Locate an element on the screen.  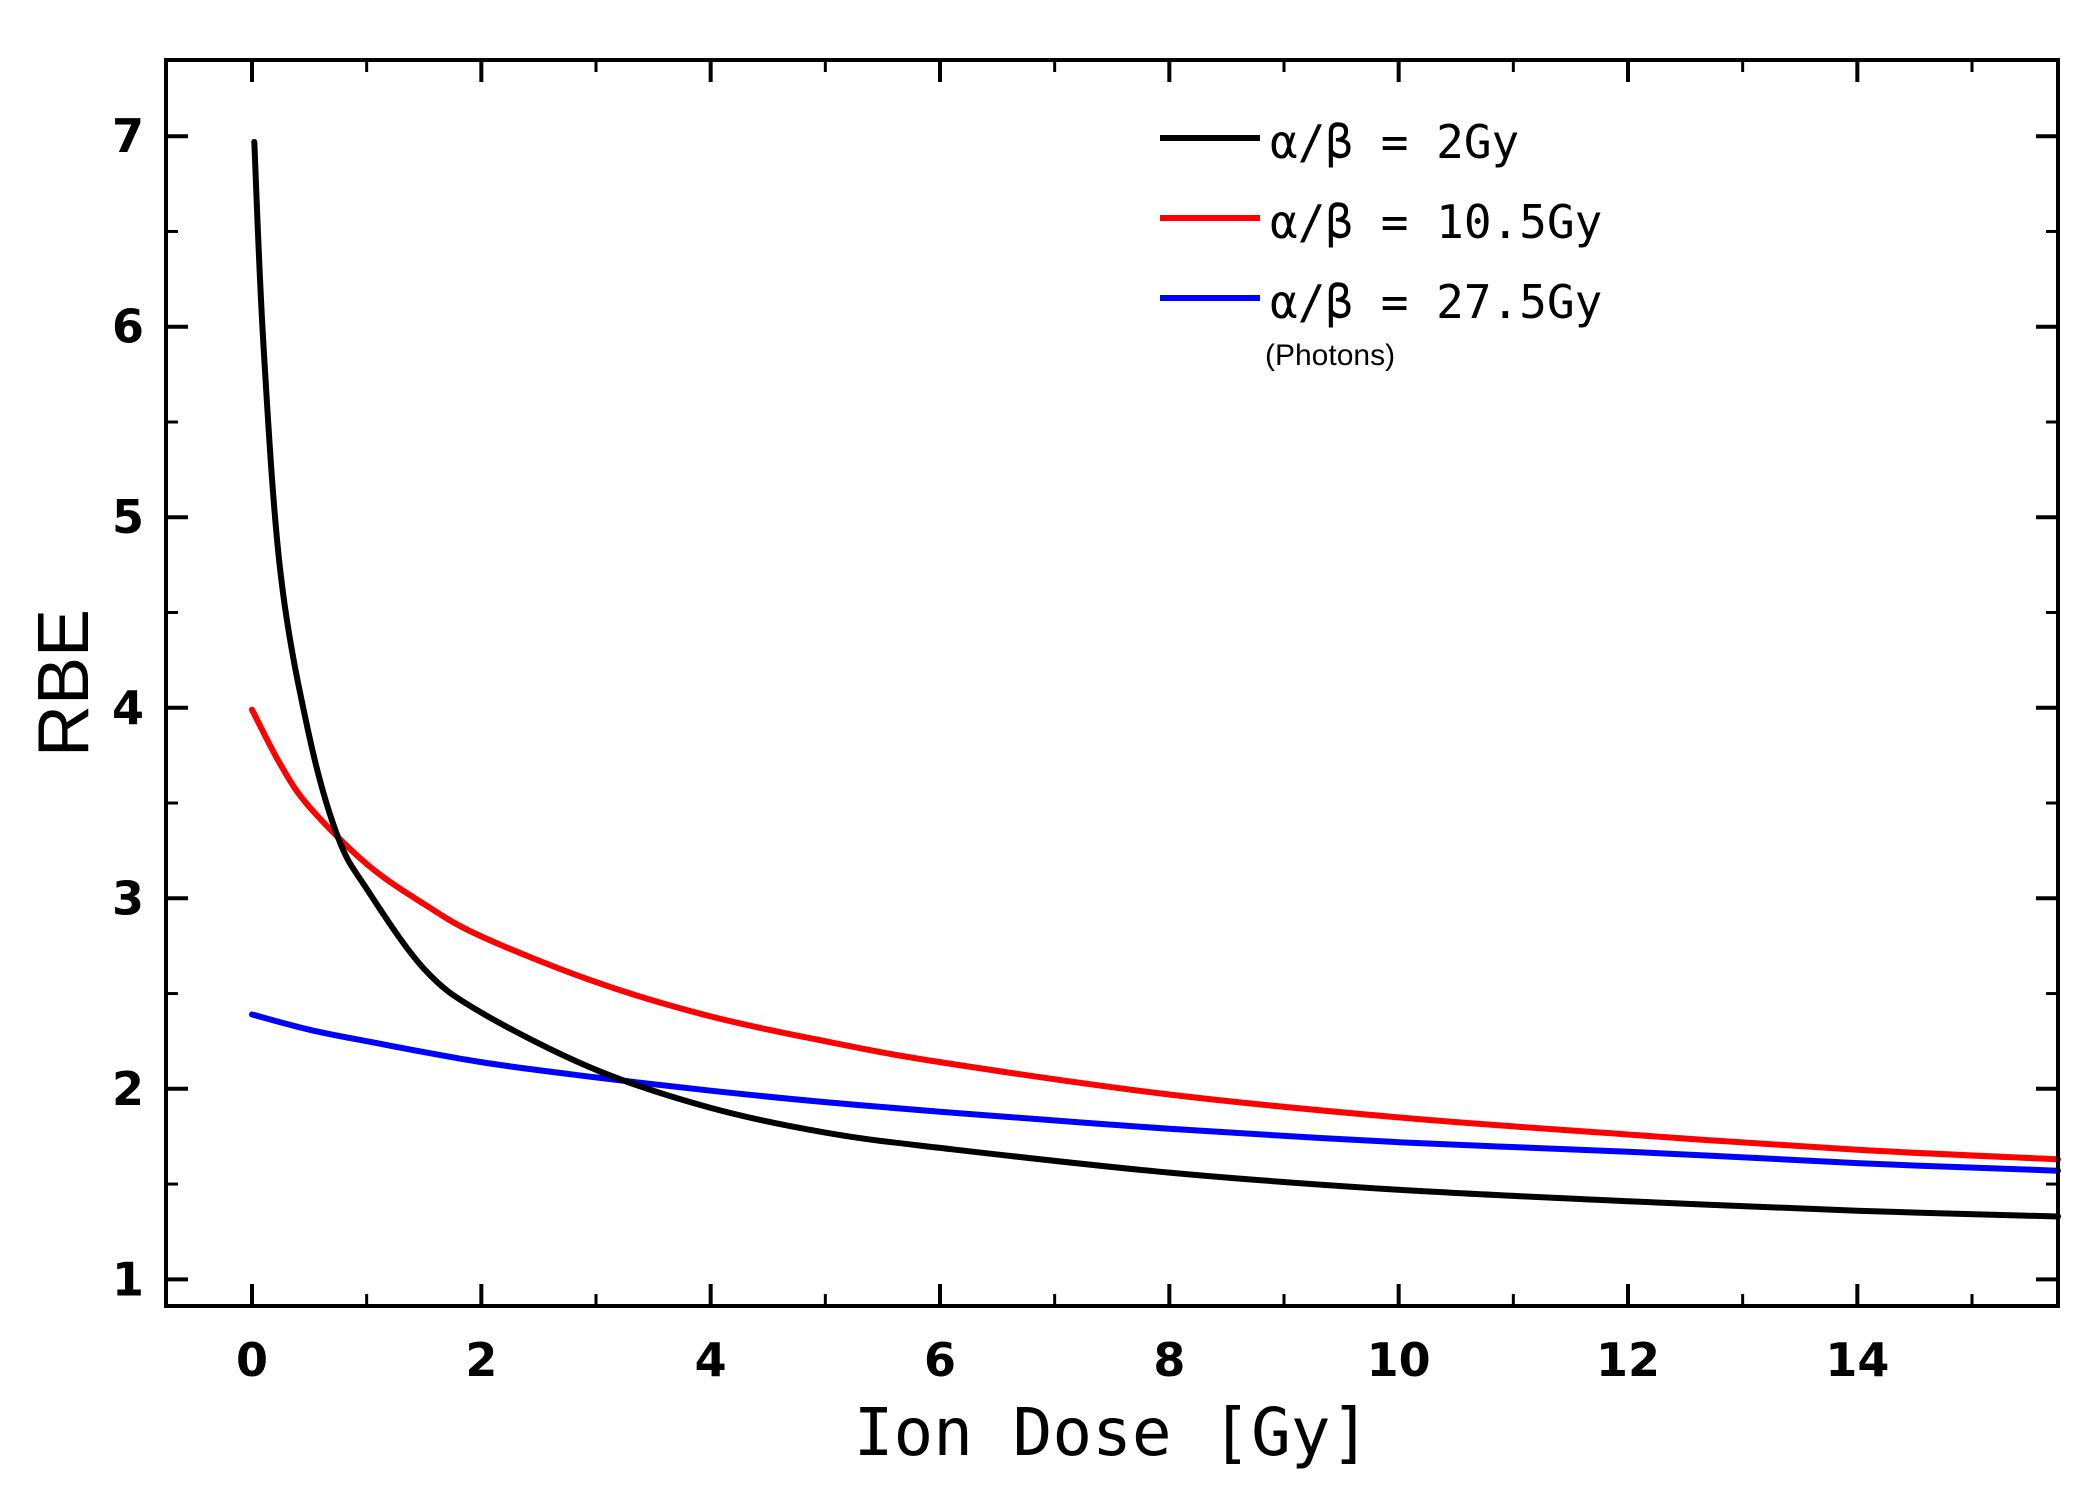
x-axis-label: Ion Dose [Gy] is located at coordinates (1112, 1432).